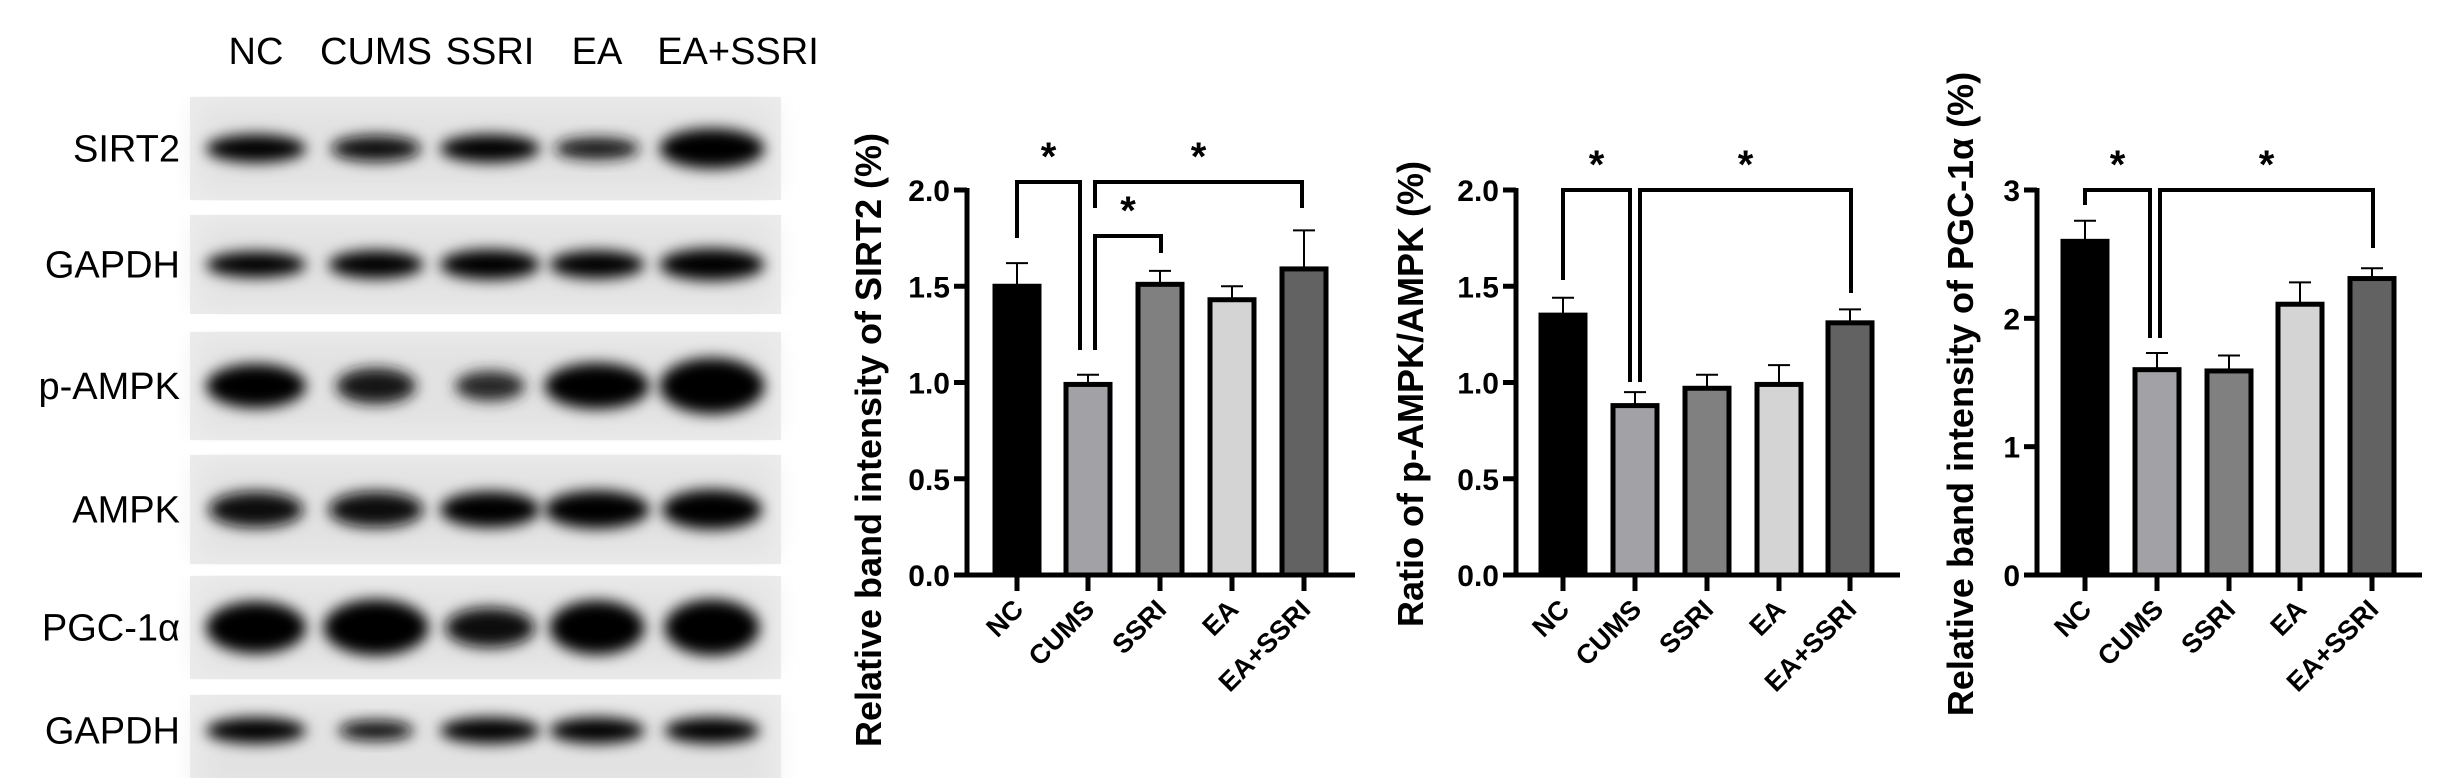 Image resolution: width=2446 pixels, height=778 pixels. Describe the element at coordinates (490, 52) in the screenshot. I see `lane-label: SSRI` at that location.